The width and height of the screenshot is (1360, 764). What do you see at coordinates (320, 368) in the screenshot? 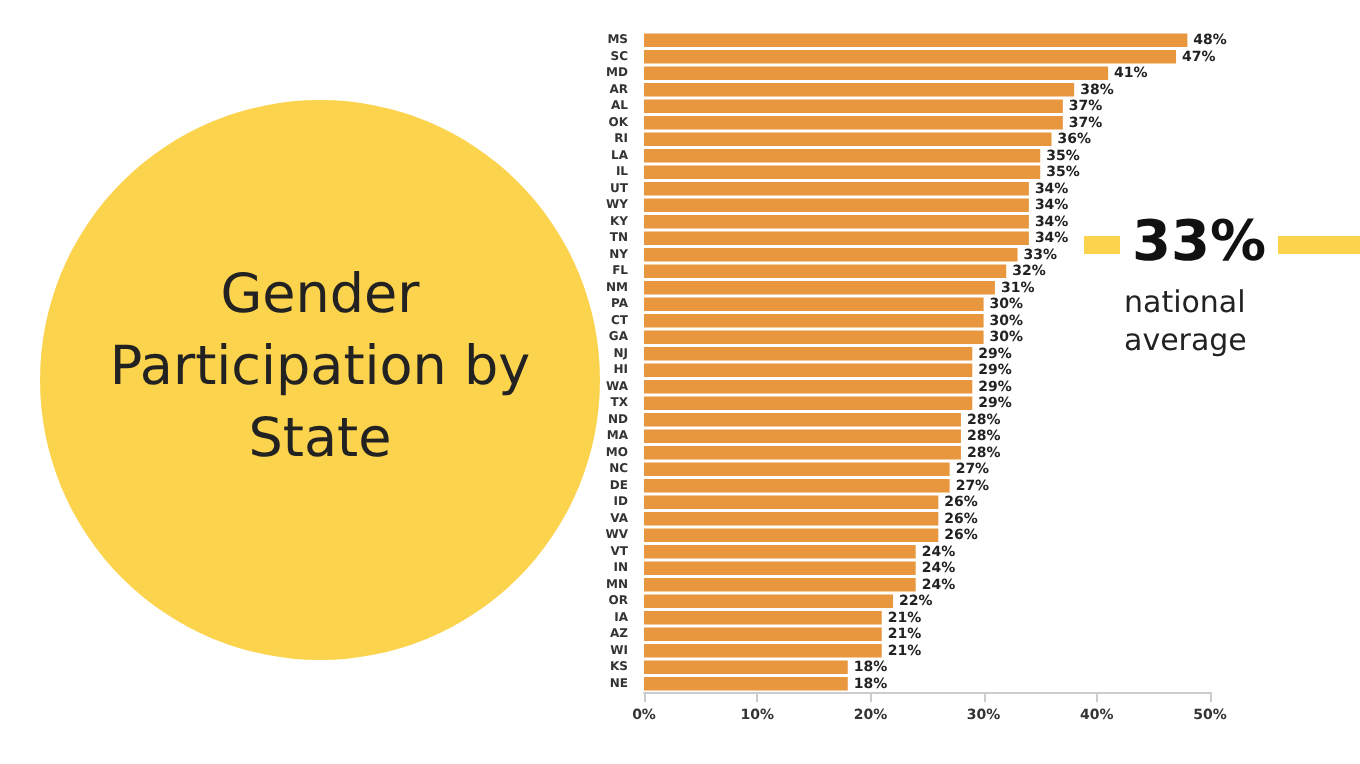
I see `text: Gender Participation by State` at bounding box center [320, 368].